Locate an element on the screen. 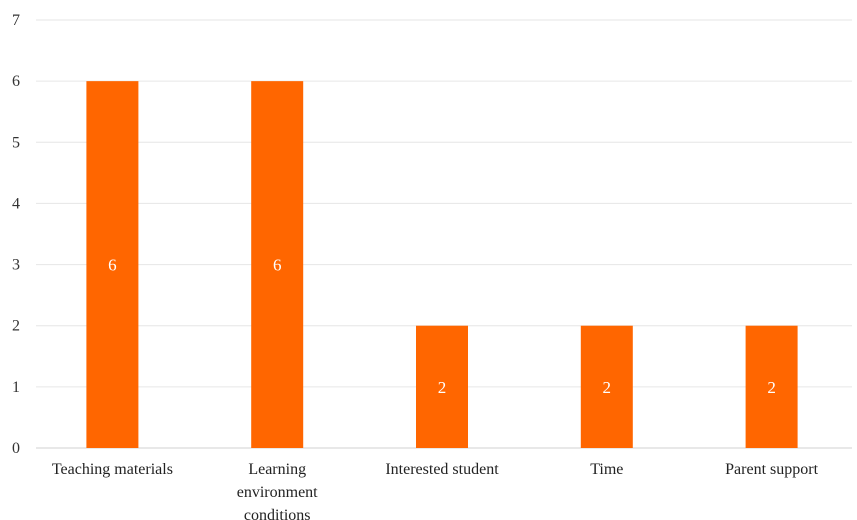 This screenshot has width=857, height=520. y-tick-label: 5 is located at coordinates (16, 142).